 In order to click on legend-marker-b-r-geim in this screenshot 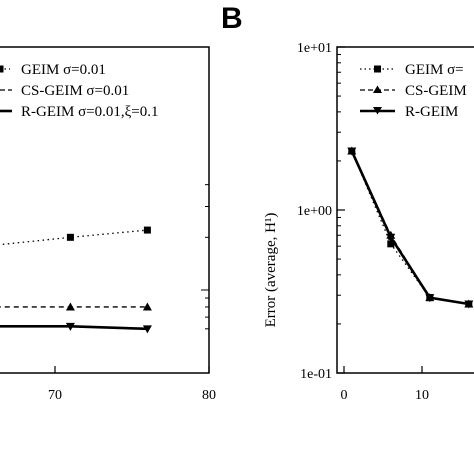, I will do `click(377, 111)`.